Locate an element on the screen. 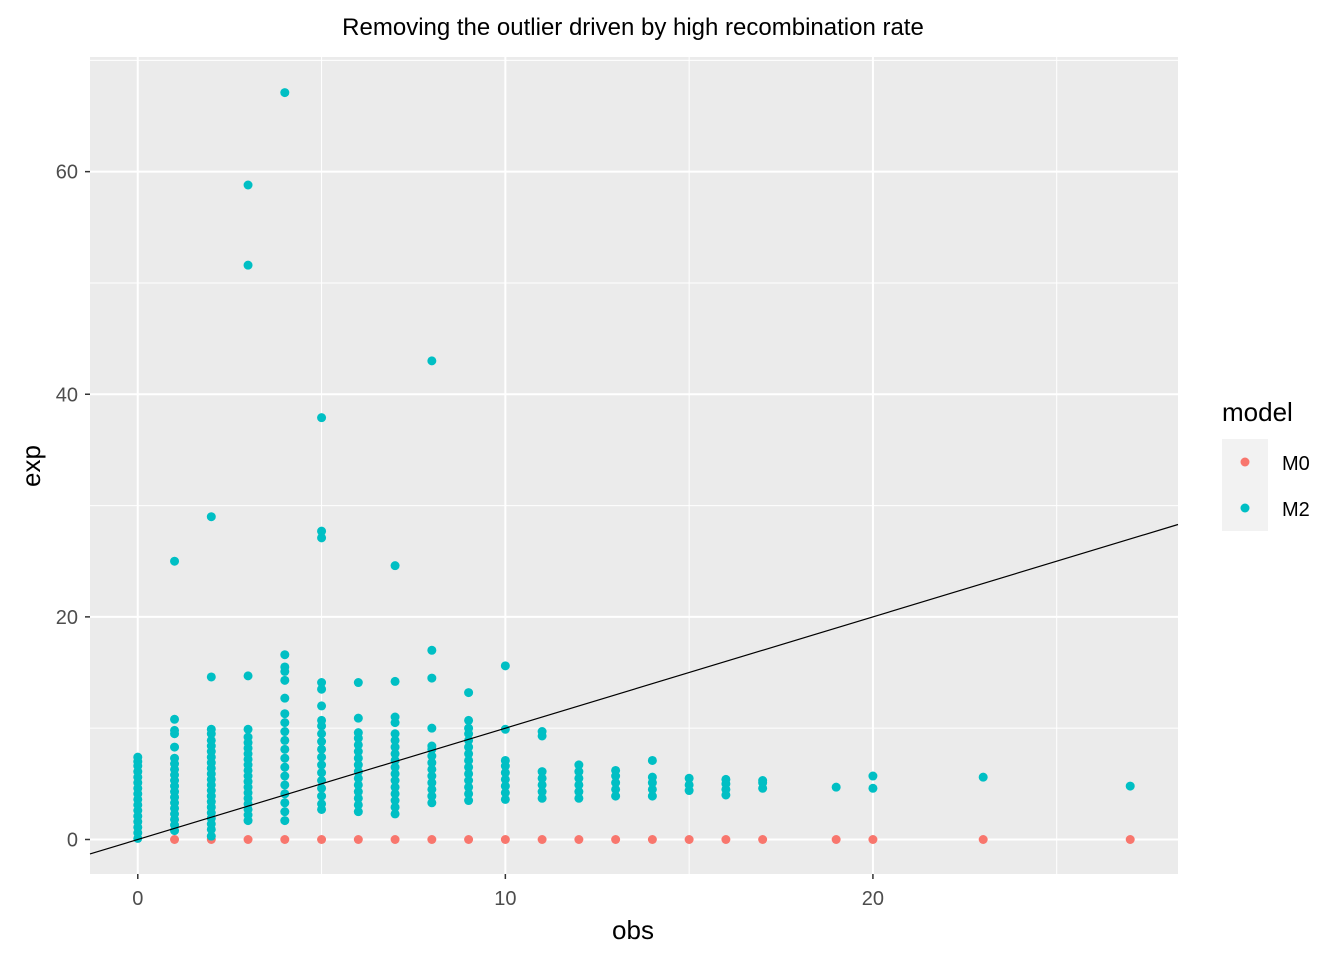  y-tick-label: 60 is located at coordinates (67, 173).